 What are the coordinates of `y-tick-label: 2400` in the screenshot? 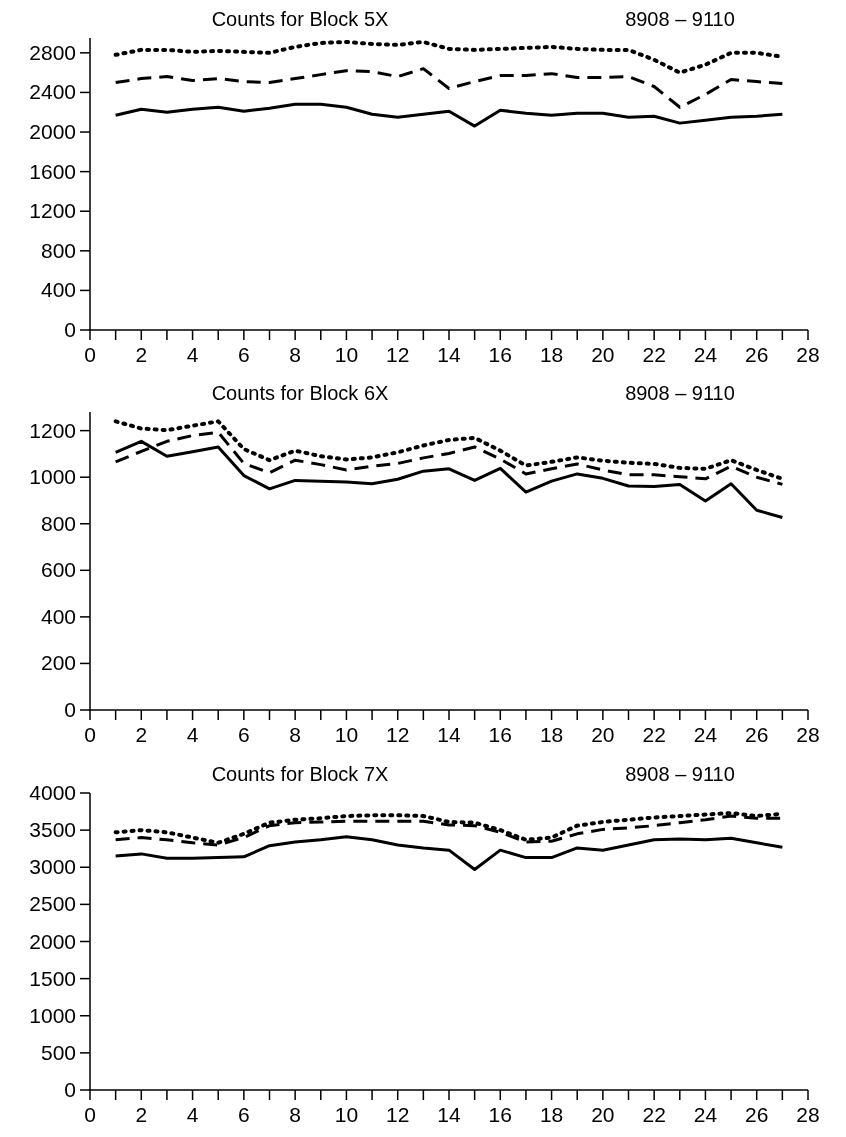 It's located at (52, 92).